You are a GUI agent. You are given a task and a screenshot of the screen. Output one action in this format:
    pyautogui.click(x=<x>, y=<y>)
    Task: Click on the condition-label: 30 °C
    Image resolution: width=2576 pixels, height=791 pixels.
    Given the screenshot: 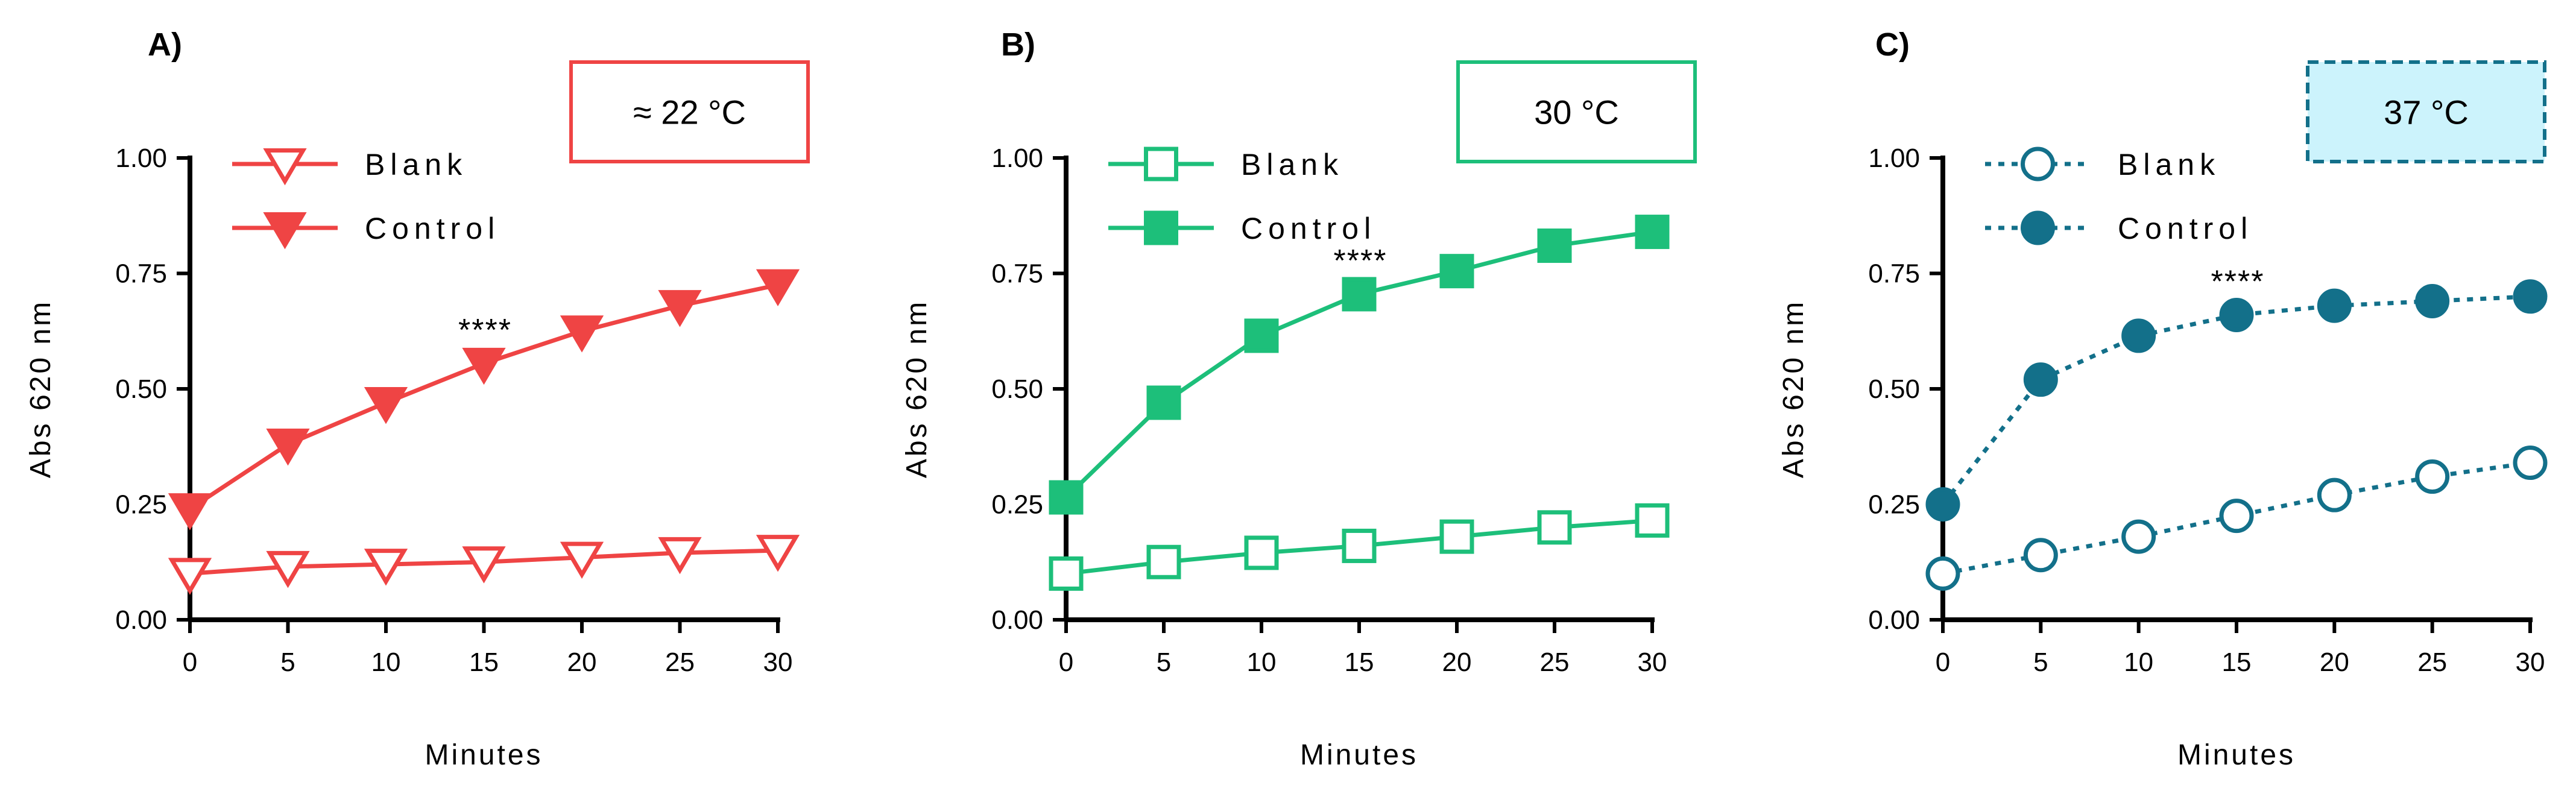 What is the action you would take?
    pyautogui.click(x=1576, y=112)
    